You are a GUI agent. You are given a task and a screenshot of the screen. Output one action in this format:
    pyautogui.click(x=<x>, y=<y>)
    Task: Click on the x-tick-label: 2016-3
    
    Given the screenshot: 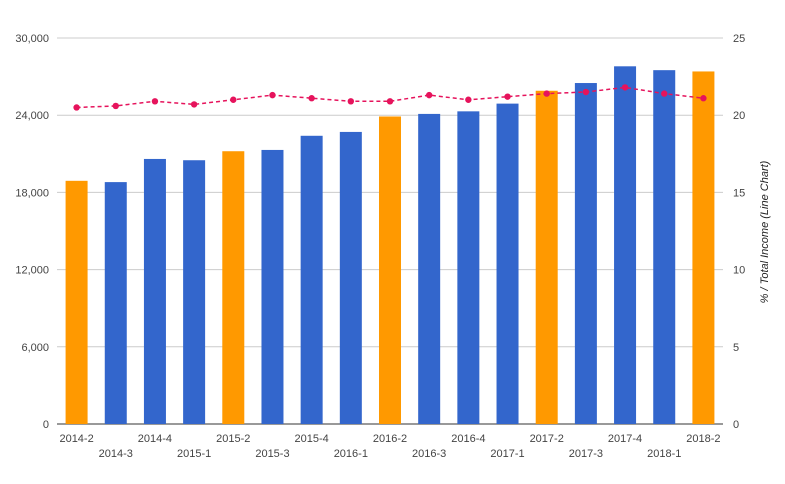 What is the action you would take?
    pyautogui.click(x=429, y=454)
    